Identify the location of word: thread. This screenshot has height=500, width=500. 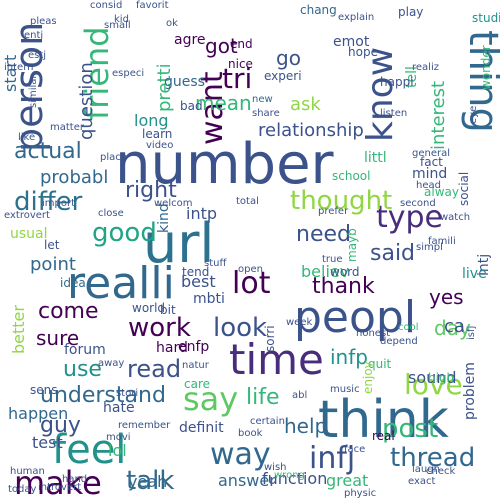
(432, 458).